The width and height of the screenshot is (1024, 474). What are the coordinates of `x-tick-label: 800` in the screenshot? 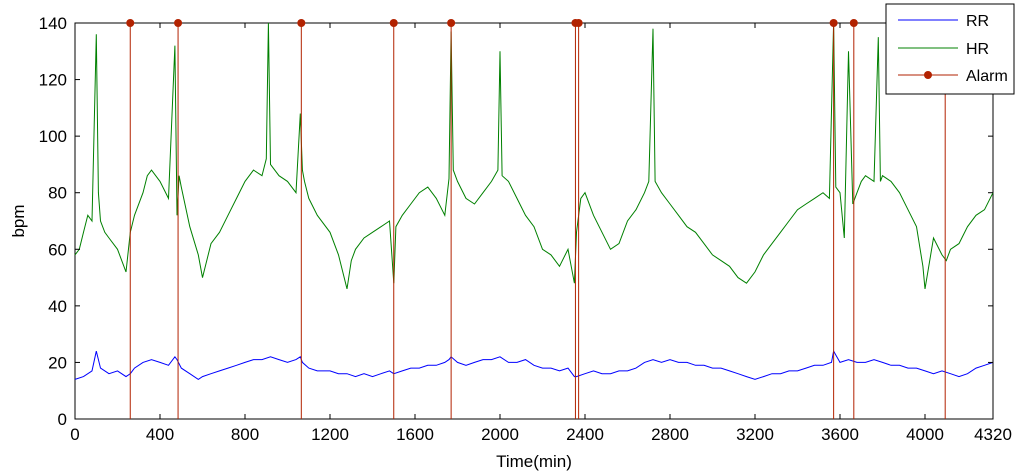 It's located at (245, 434).